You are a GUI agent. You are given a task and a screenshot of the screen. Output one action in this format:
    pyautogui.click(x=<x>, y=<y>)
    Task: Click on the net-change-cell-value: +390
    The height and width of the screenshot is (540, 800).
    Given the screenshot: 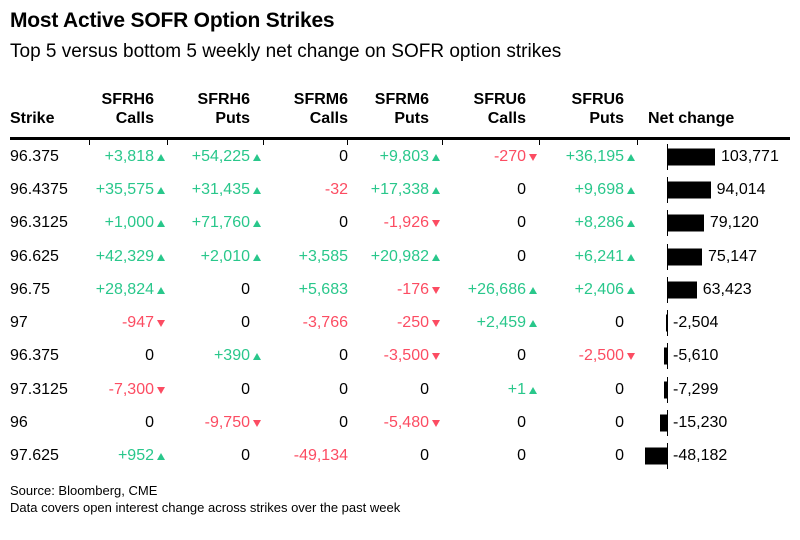 What is the action you would take?
    pyautogui.click(x=216, y=356)
    